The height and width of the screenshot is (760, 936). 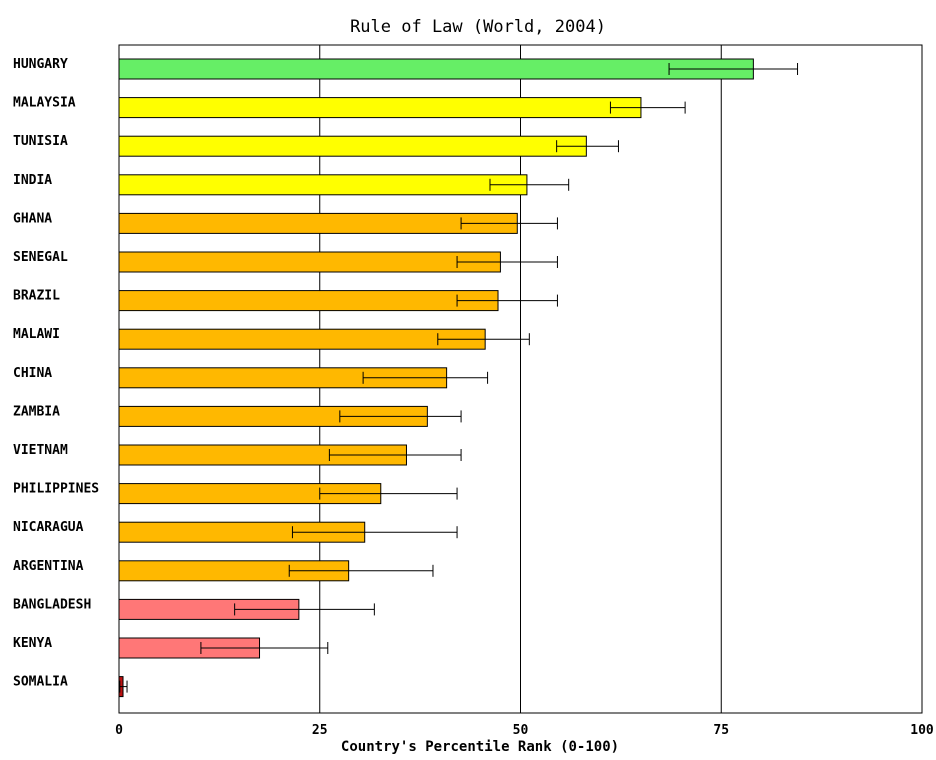 What do you see at coordinates (48, 527) in the screenshot?
I see `category-label: NICARAGUA` at bounding box center [48, 527].